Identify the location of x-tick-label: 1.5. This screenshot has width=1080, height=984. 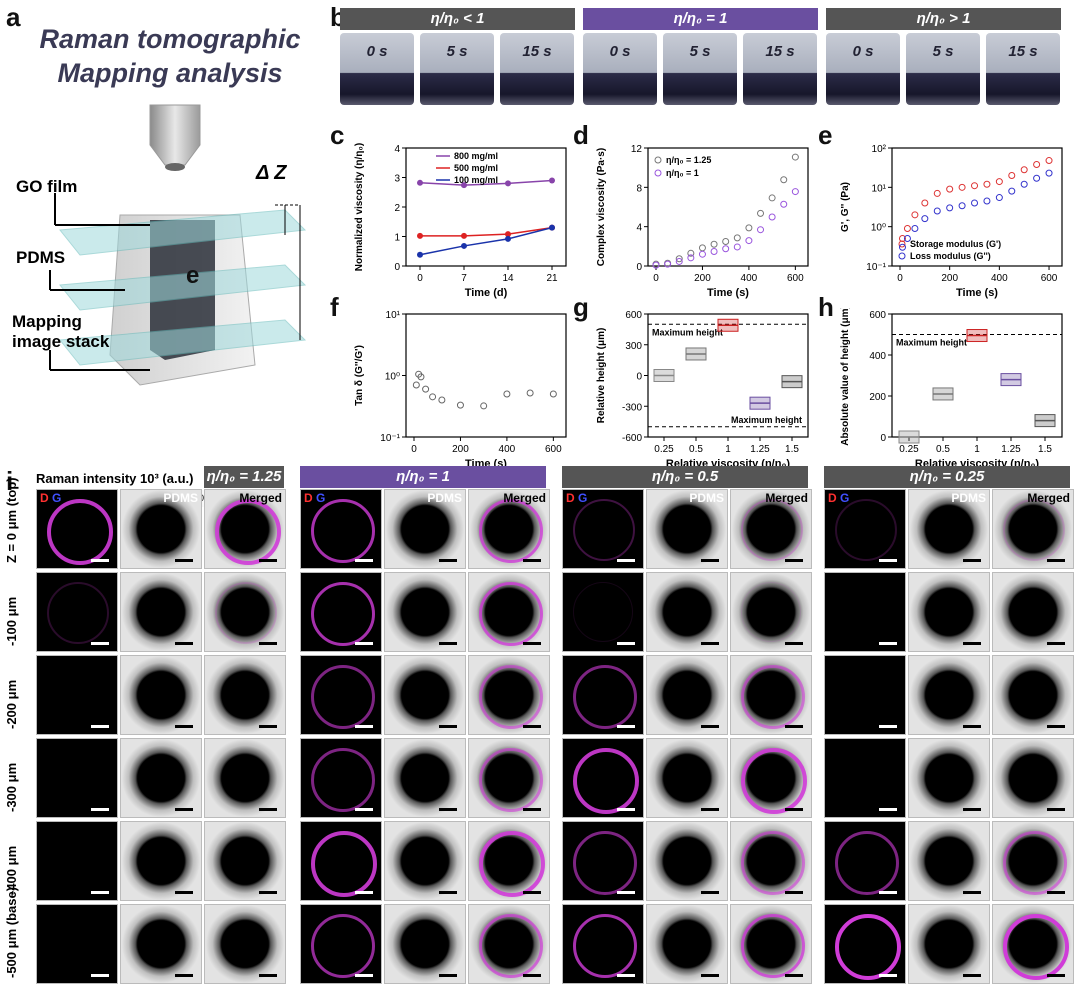
(1045, 449).